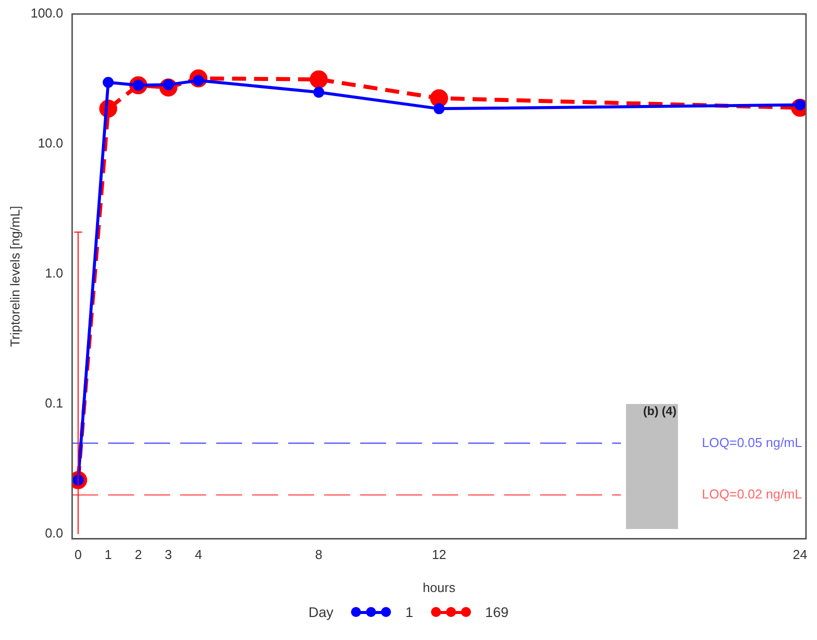 The width and height of the screenshot is (817, 640). What do you see at coordinates (138, 554) in the screenshot?
I see `x-tick-label: 2` at bounding box center [138, 554].